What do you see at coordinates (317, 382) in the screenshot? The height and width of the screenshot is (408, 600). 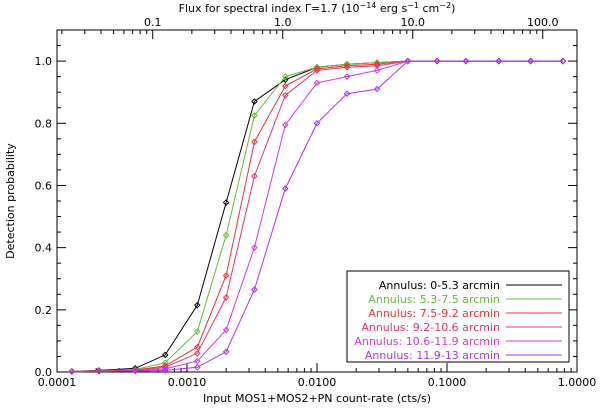 I see `x-tick-label: 0.0100` at bounding box center [317, 382].